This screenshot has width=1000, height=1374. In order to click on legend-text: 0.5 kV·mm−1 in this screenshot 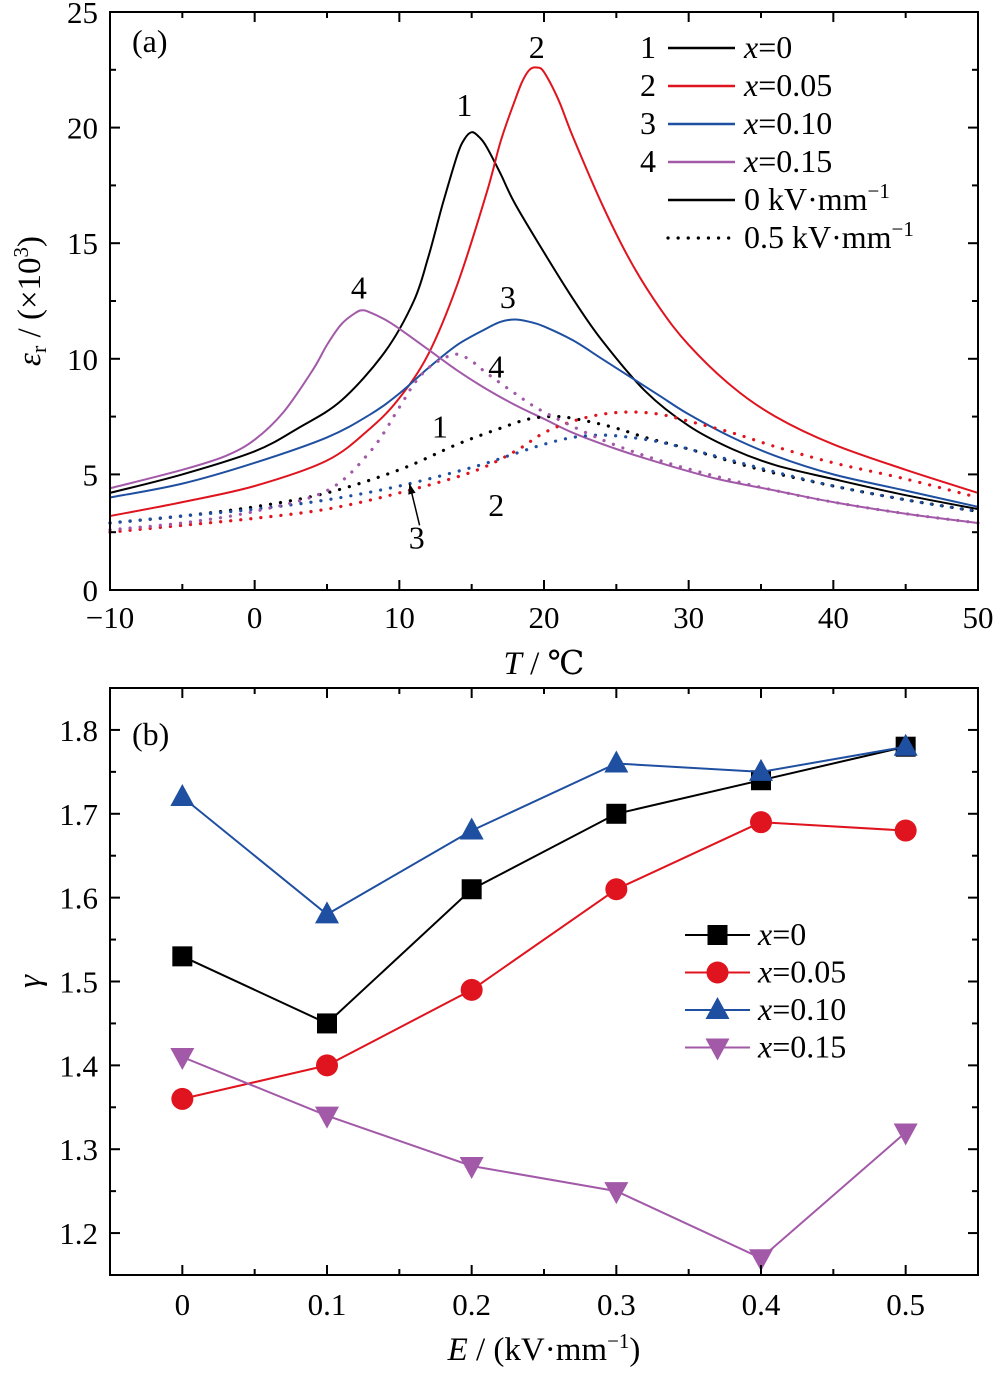, I will do `click(829, 236)`.